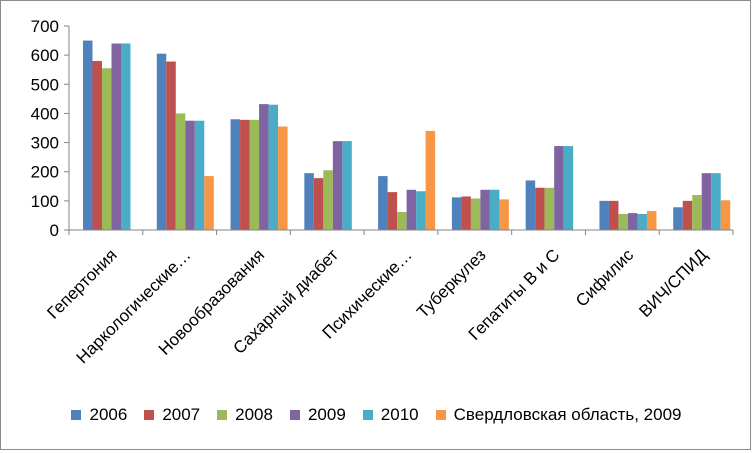 The image size is (753, 453). I want to click on y-tick-label: 700, so click(45, 26).